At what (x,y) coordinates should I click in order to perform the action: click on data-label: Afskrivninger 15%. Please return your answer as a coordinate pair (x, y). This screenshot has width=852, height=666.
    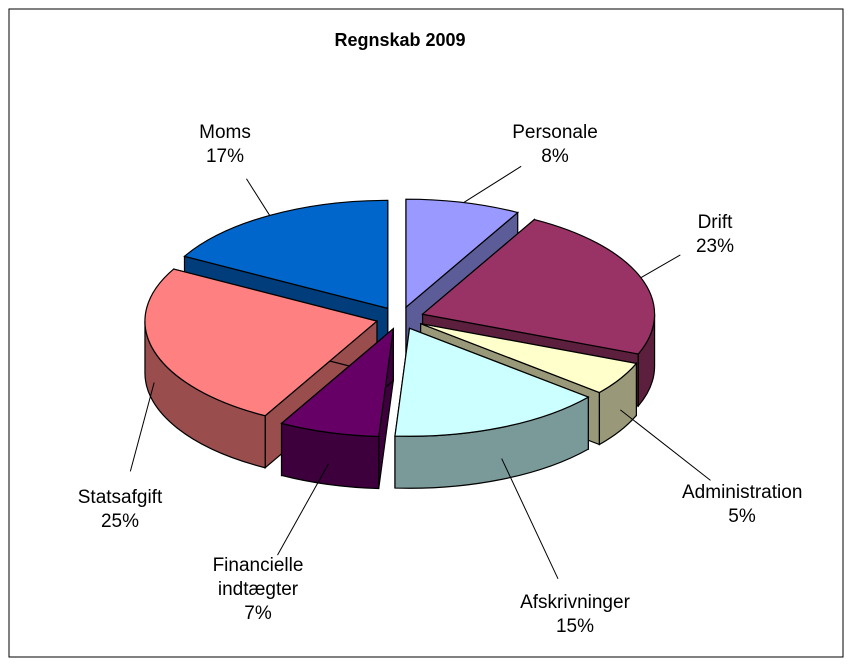
    Looking at the image, I should click on (575, 615).